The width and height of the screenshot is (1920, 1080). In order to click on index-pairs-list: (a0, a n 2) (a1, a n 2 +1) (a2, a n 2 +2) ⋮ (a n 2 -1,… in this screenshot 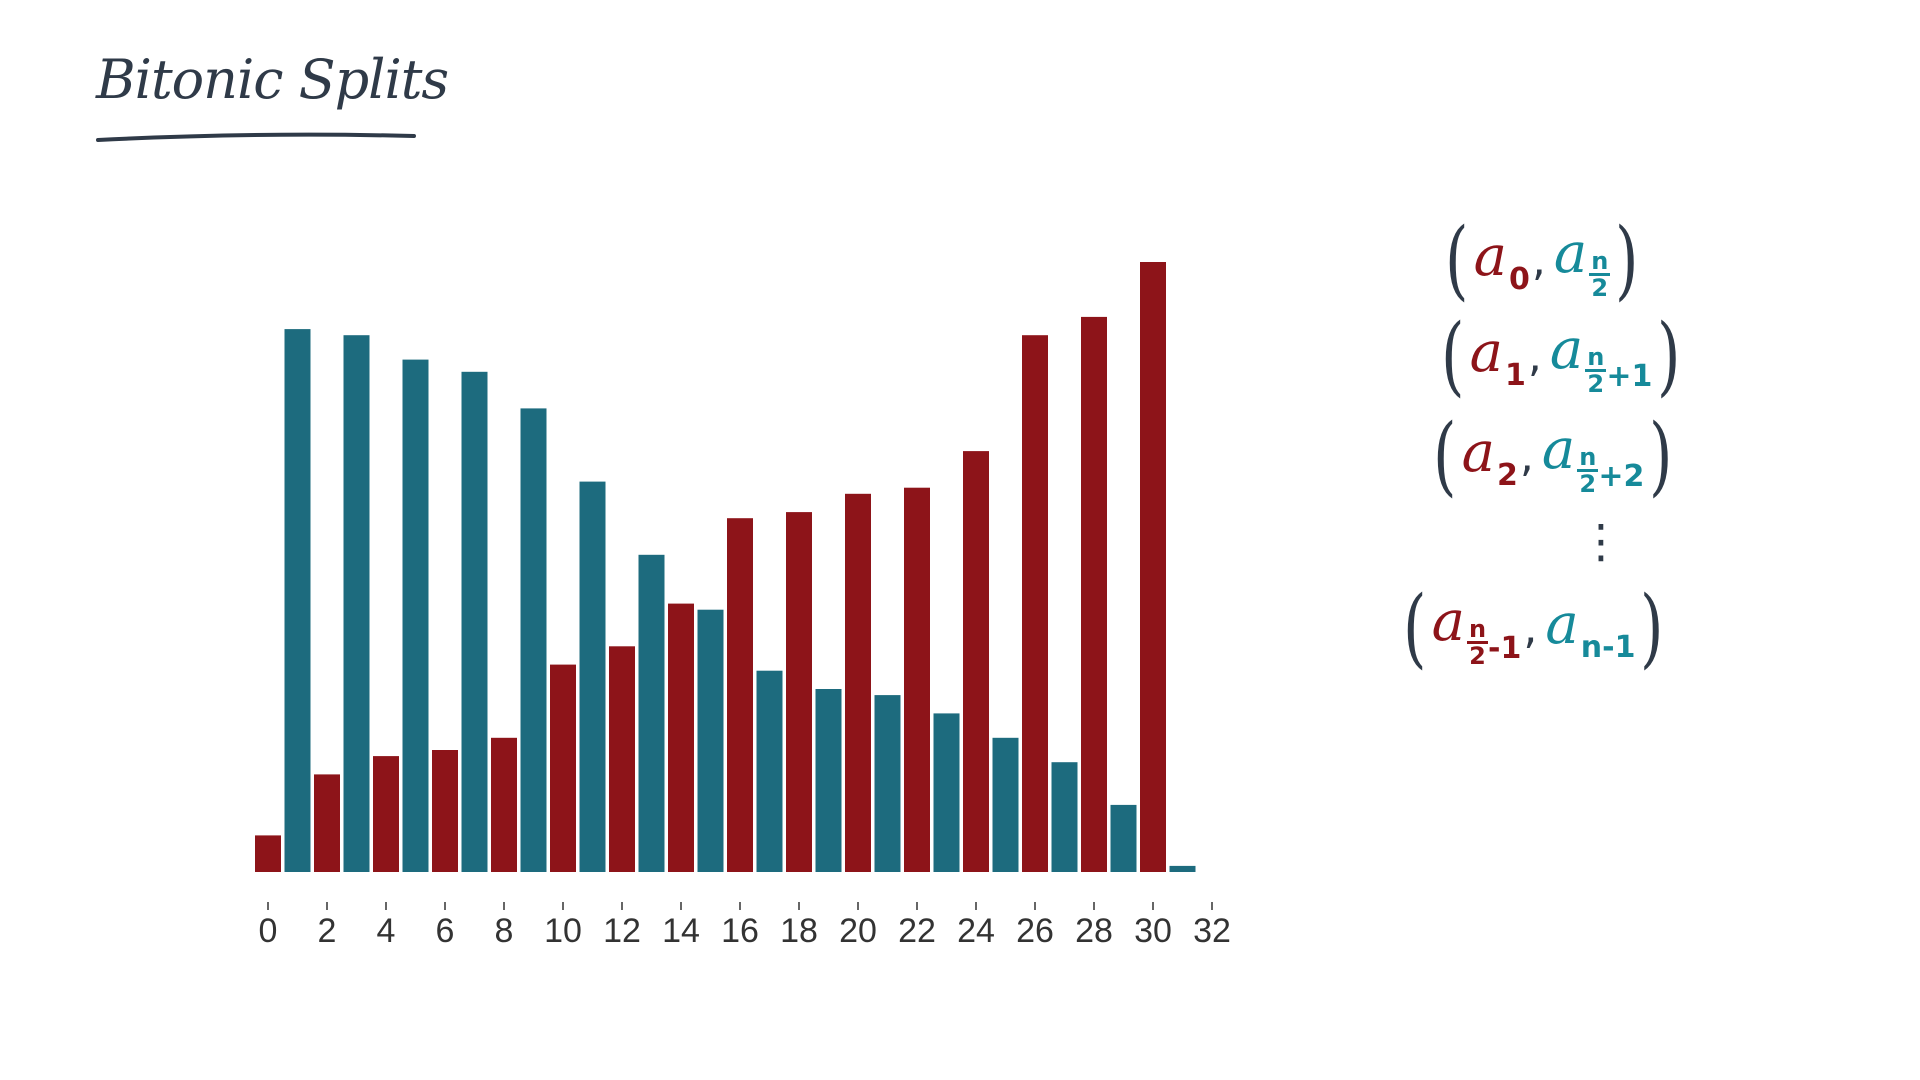, I will do `click(1590, 460)`.